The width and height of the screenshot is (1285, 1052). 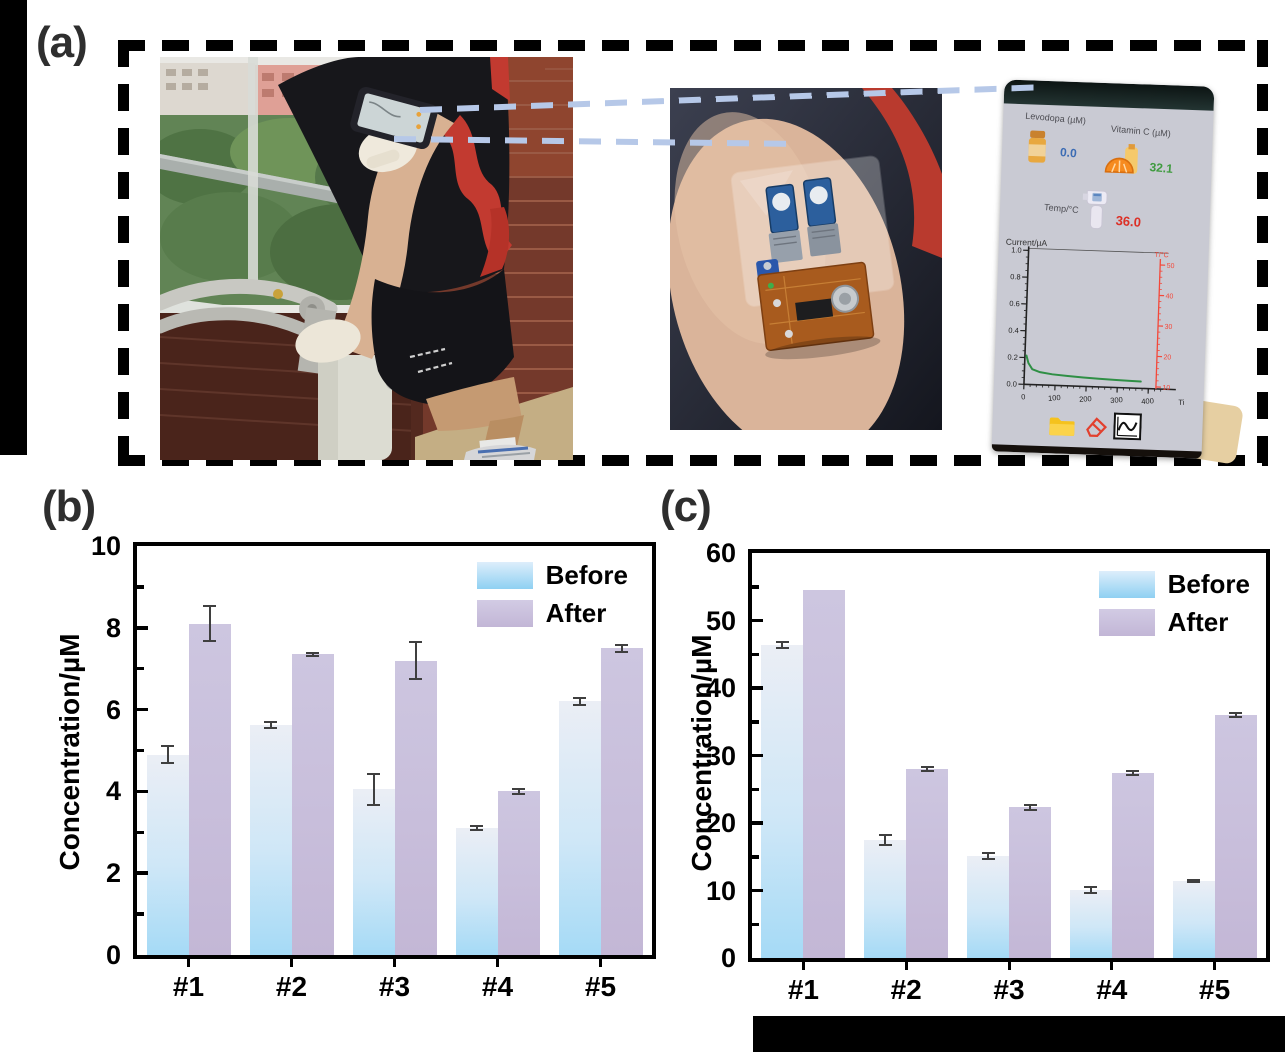 I want to click on x-tick-label: #1, so click(x=803, y=989).